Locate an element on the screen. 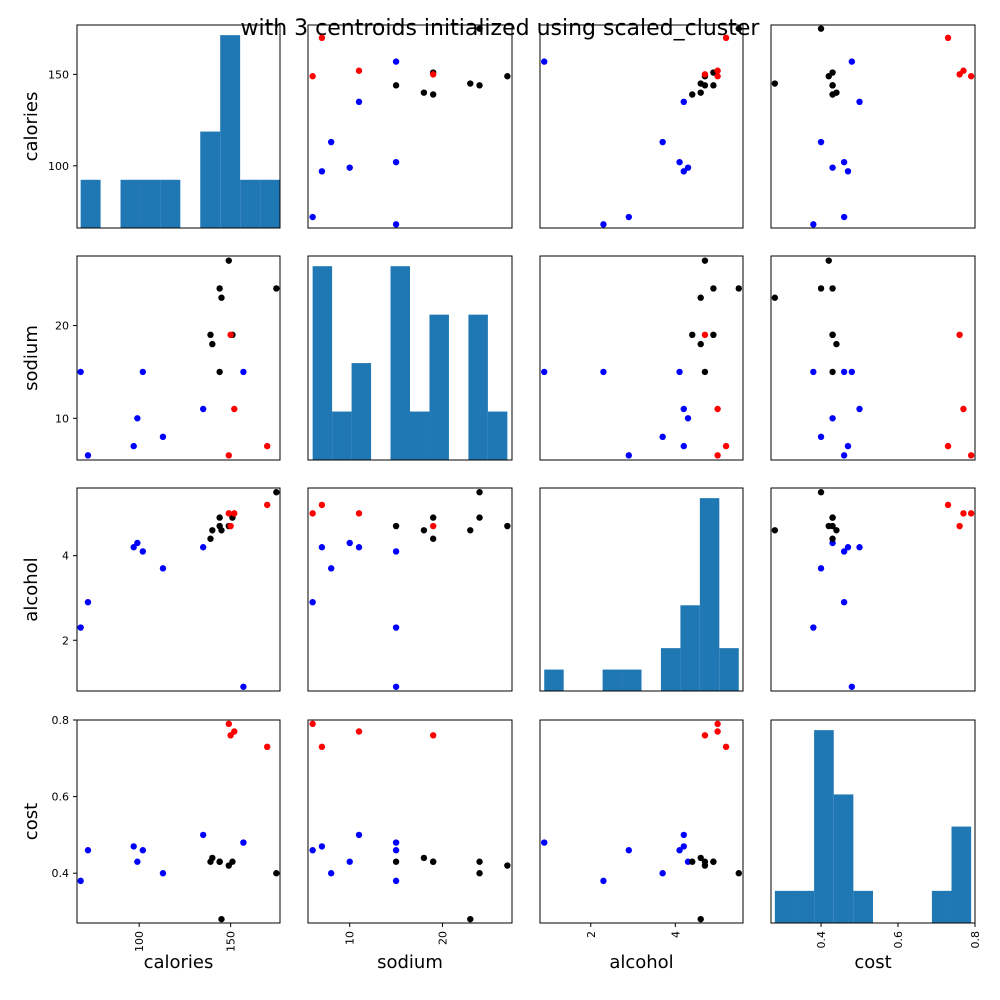 The image size is (1000, 1000). y-tick-label-alcohol-1: 4 is located at coordinates (65, 556).